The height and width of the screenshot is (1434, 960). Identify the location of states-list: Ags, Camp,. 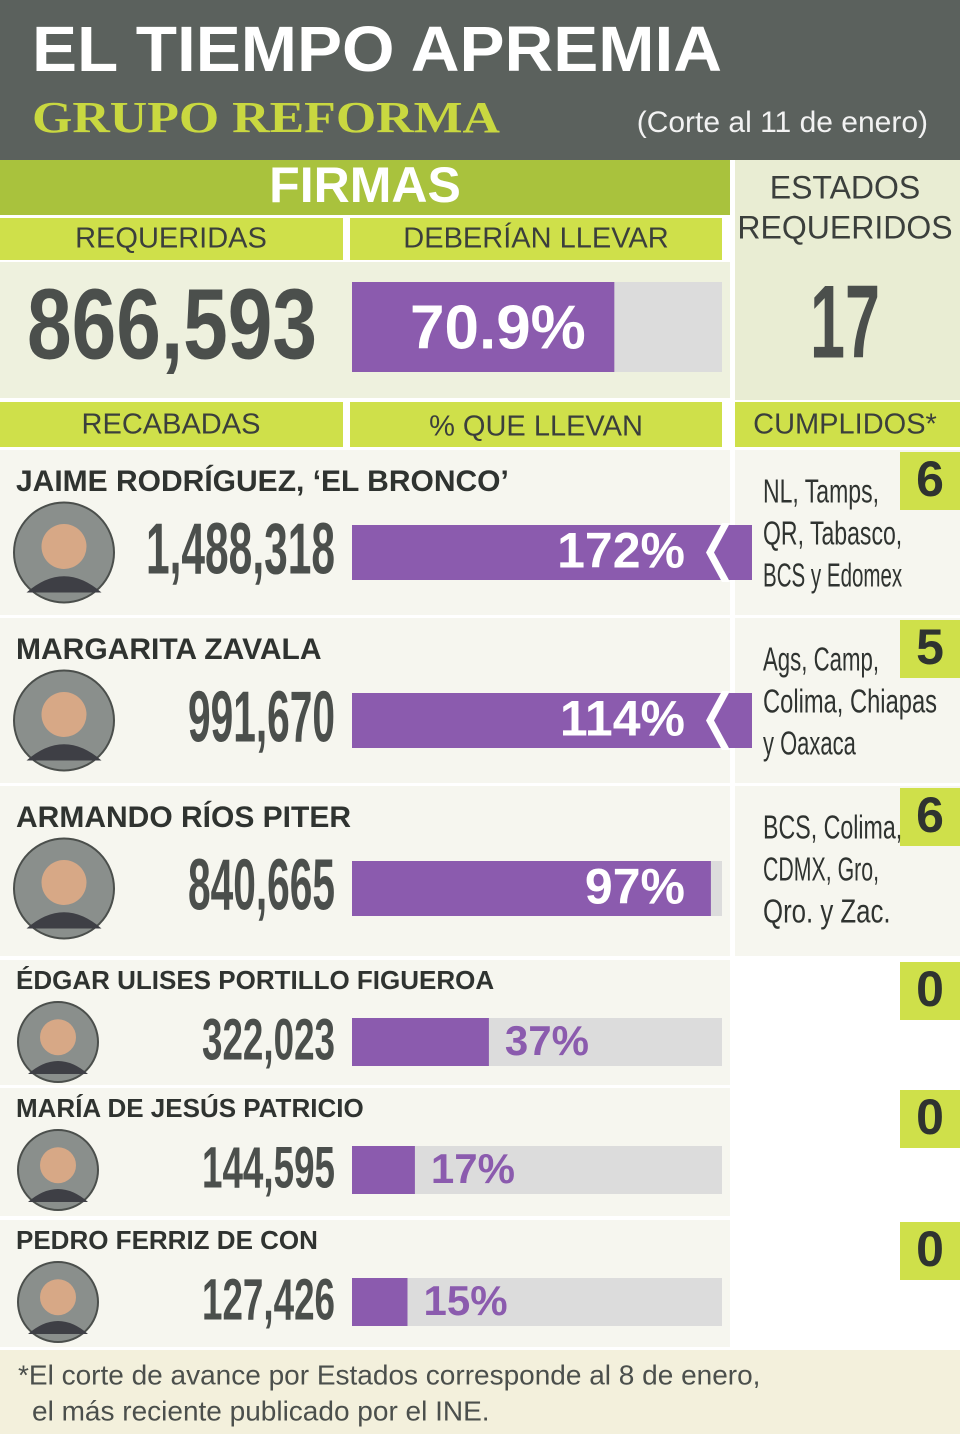
(821, 659).